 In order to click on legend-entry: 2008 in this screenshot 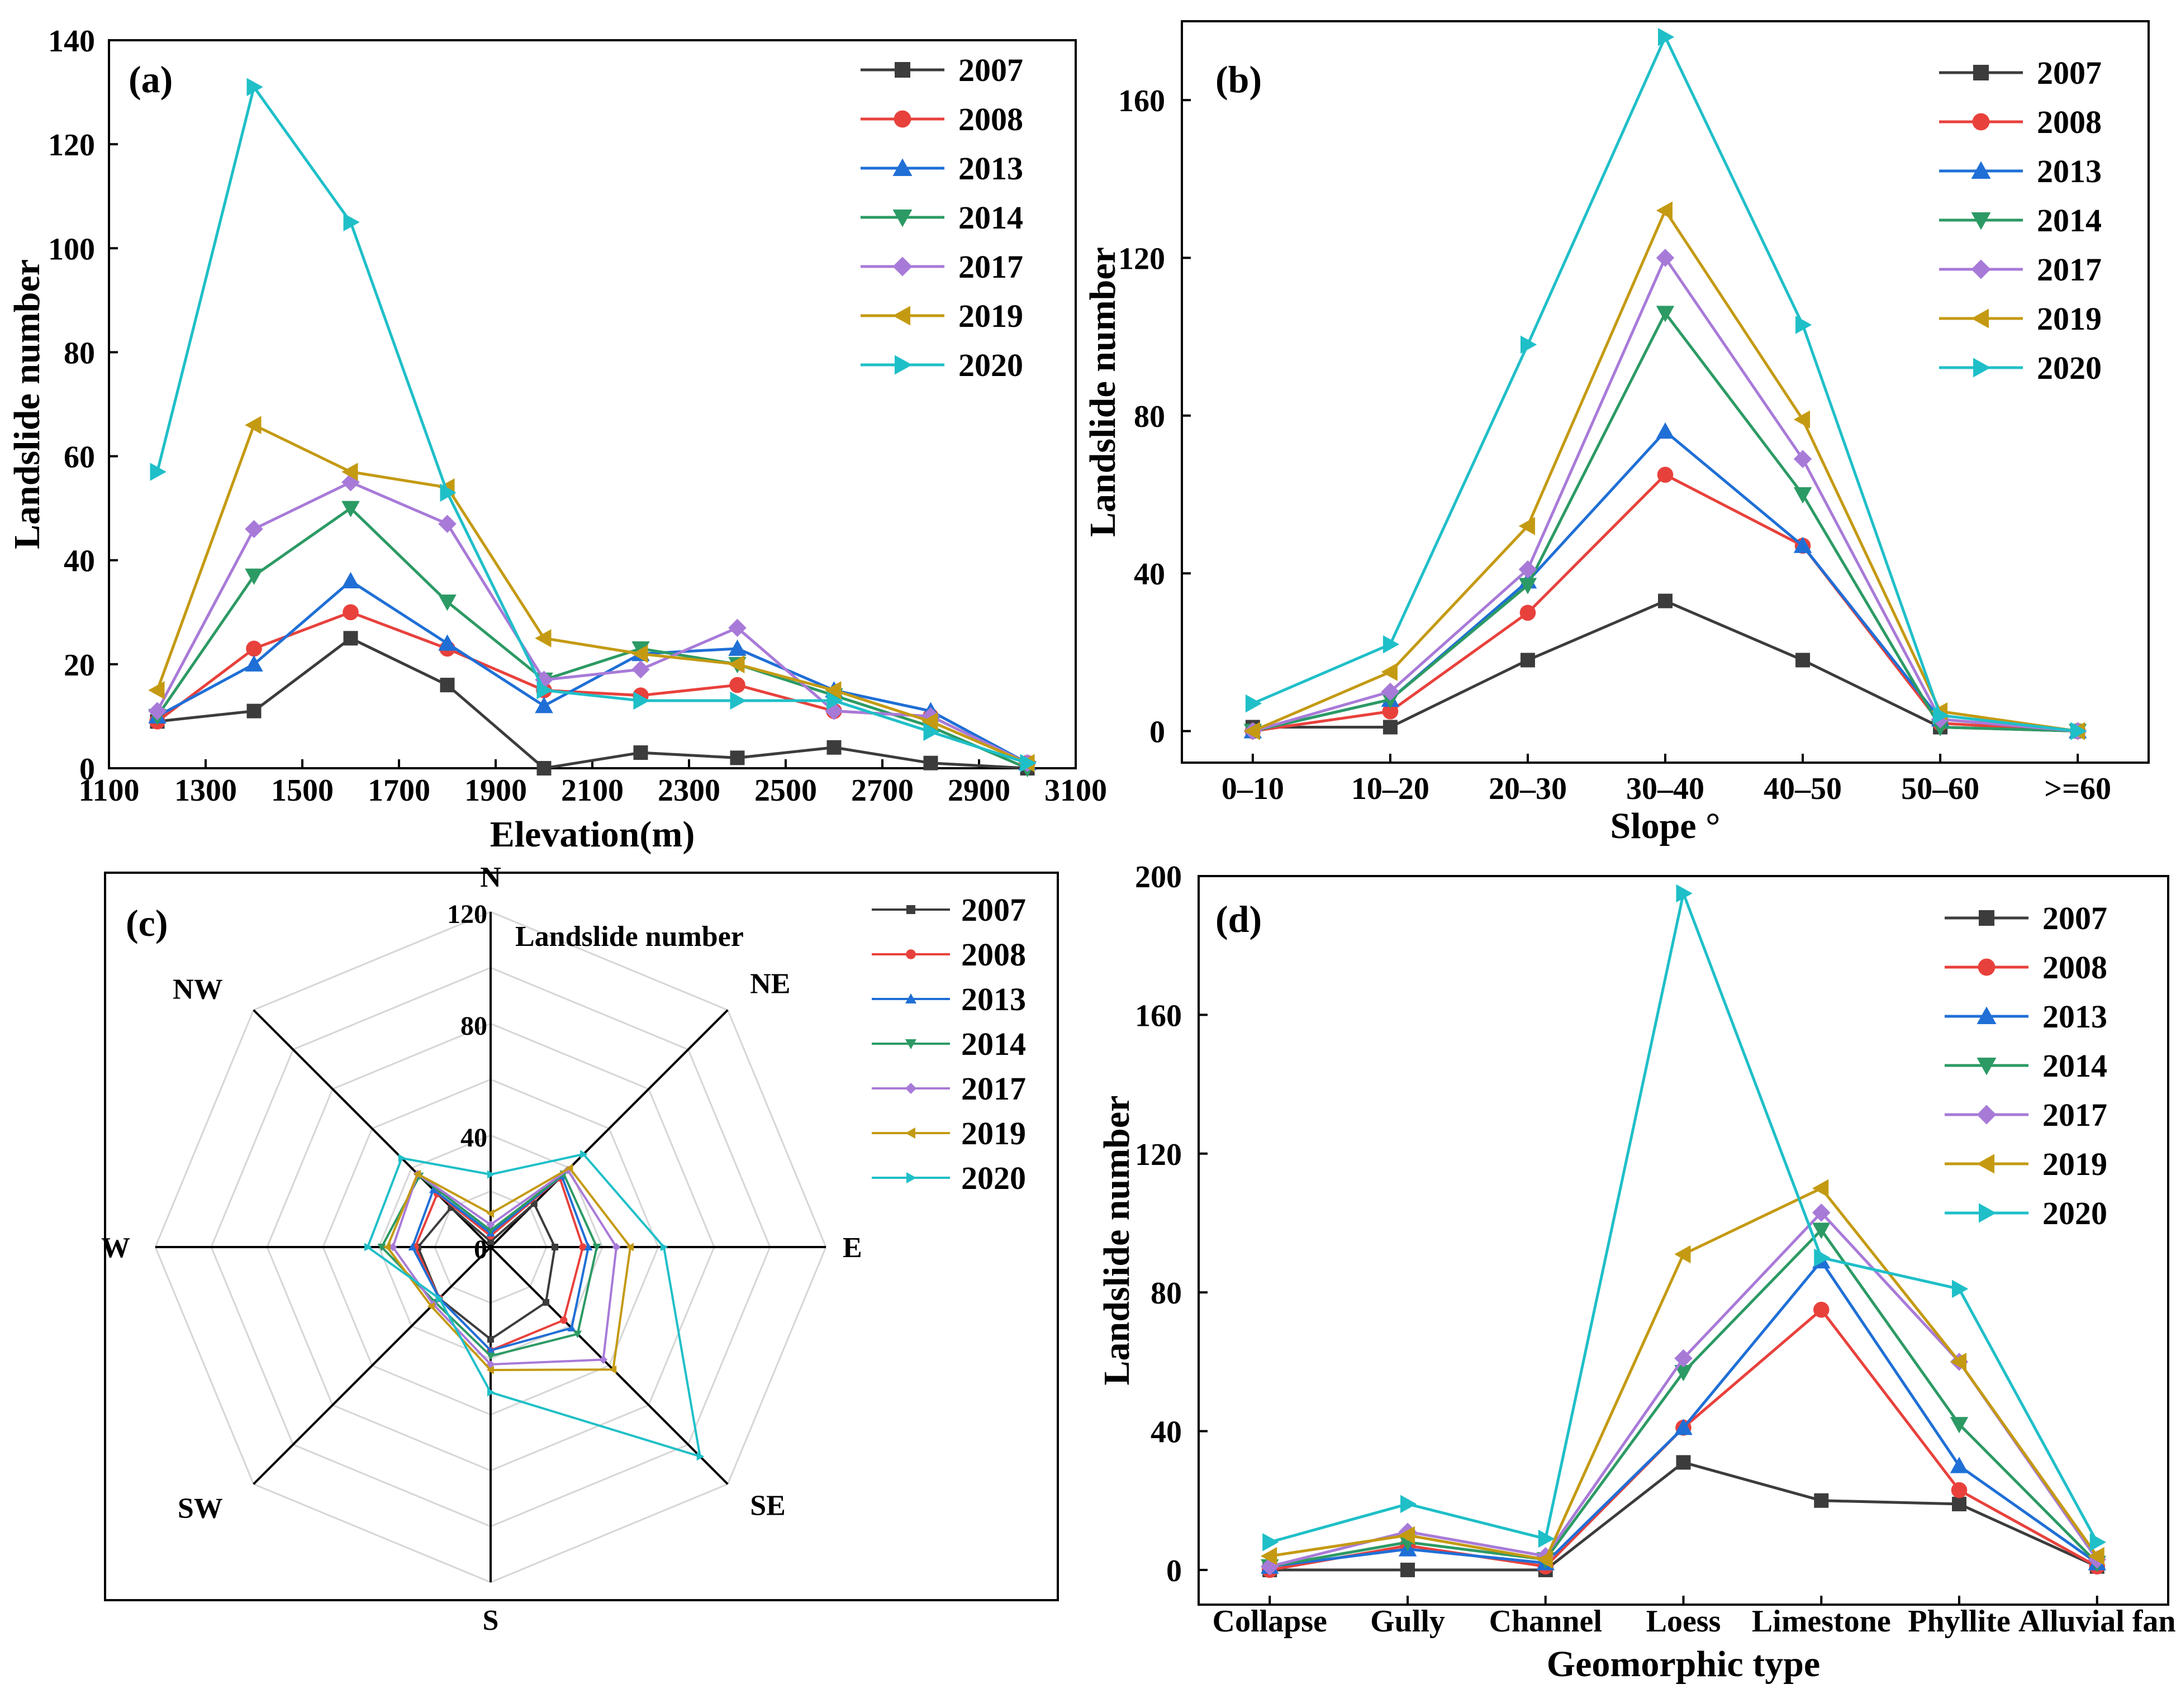, I will do `click(2020, 122)`.